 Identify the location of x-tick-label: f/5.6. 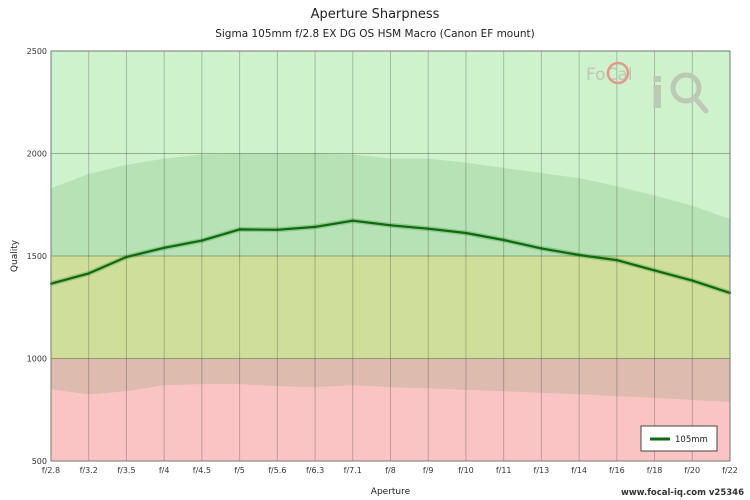
(277, 470).